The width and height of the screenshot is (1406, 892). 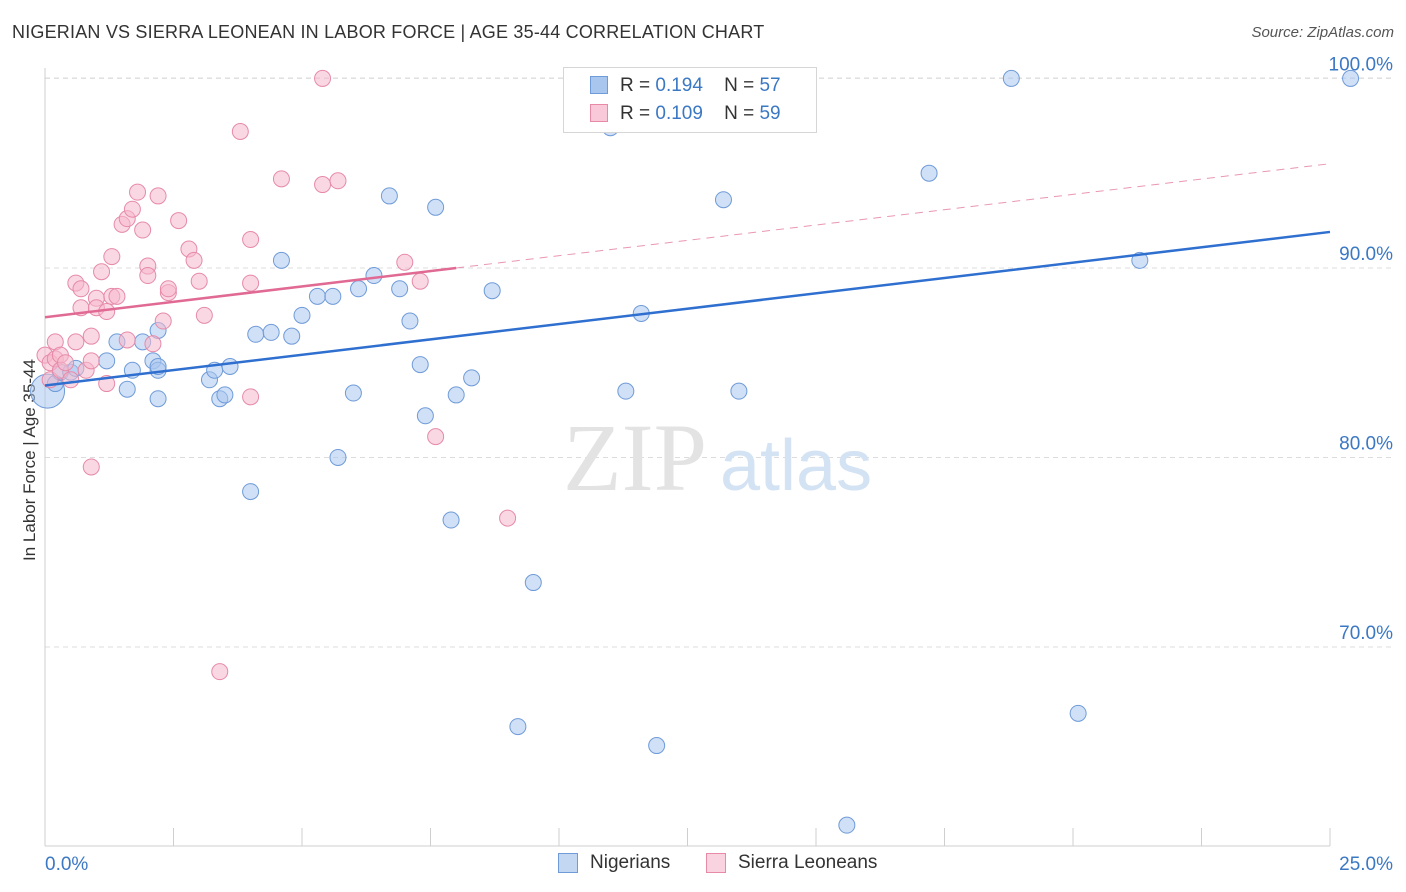 What do you see at coordinates (796, 466) in the screenshot?
I see `watermark-atlas: atlas` at bounding box center [796, 466].